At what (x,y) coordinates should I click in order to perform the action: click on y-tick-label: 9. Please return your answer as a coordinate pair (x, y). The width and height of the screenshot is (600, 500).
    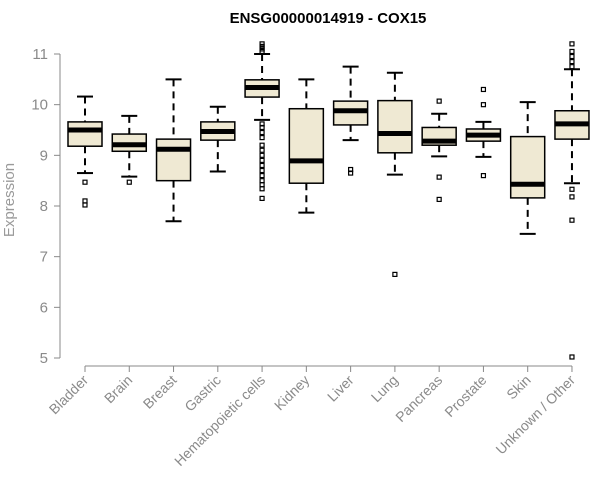
    Looking at the image, I should click on (44, 155).